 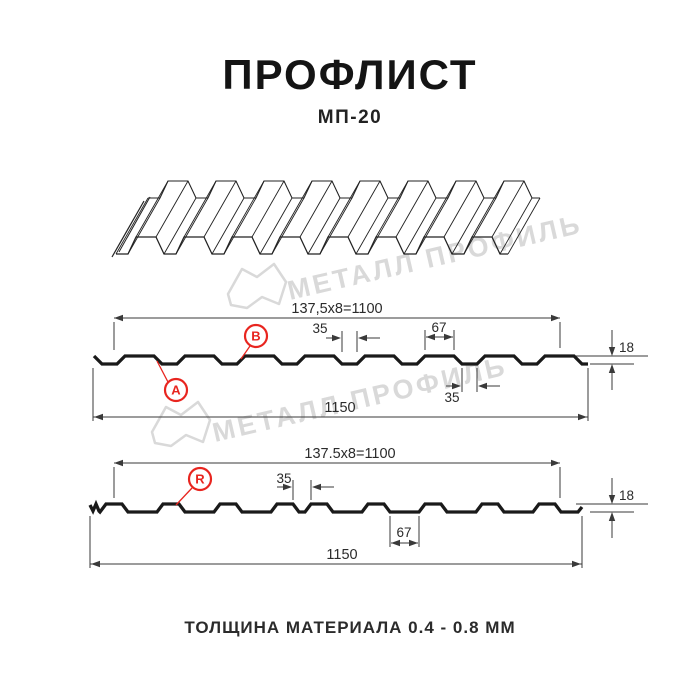 I want to click on callout-b-label: B, so click(x=255, y=336).